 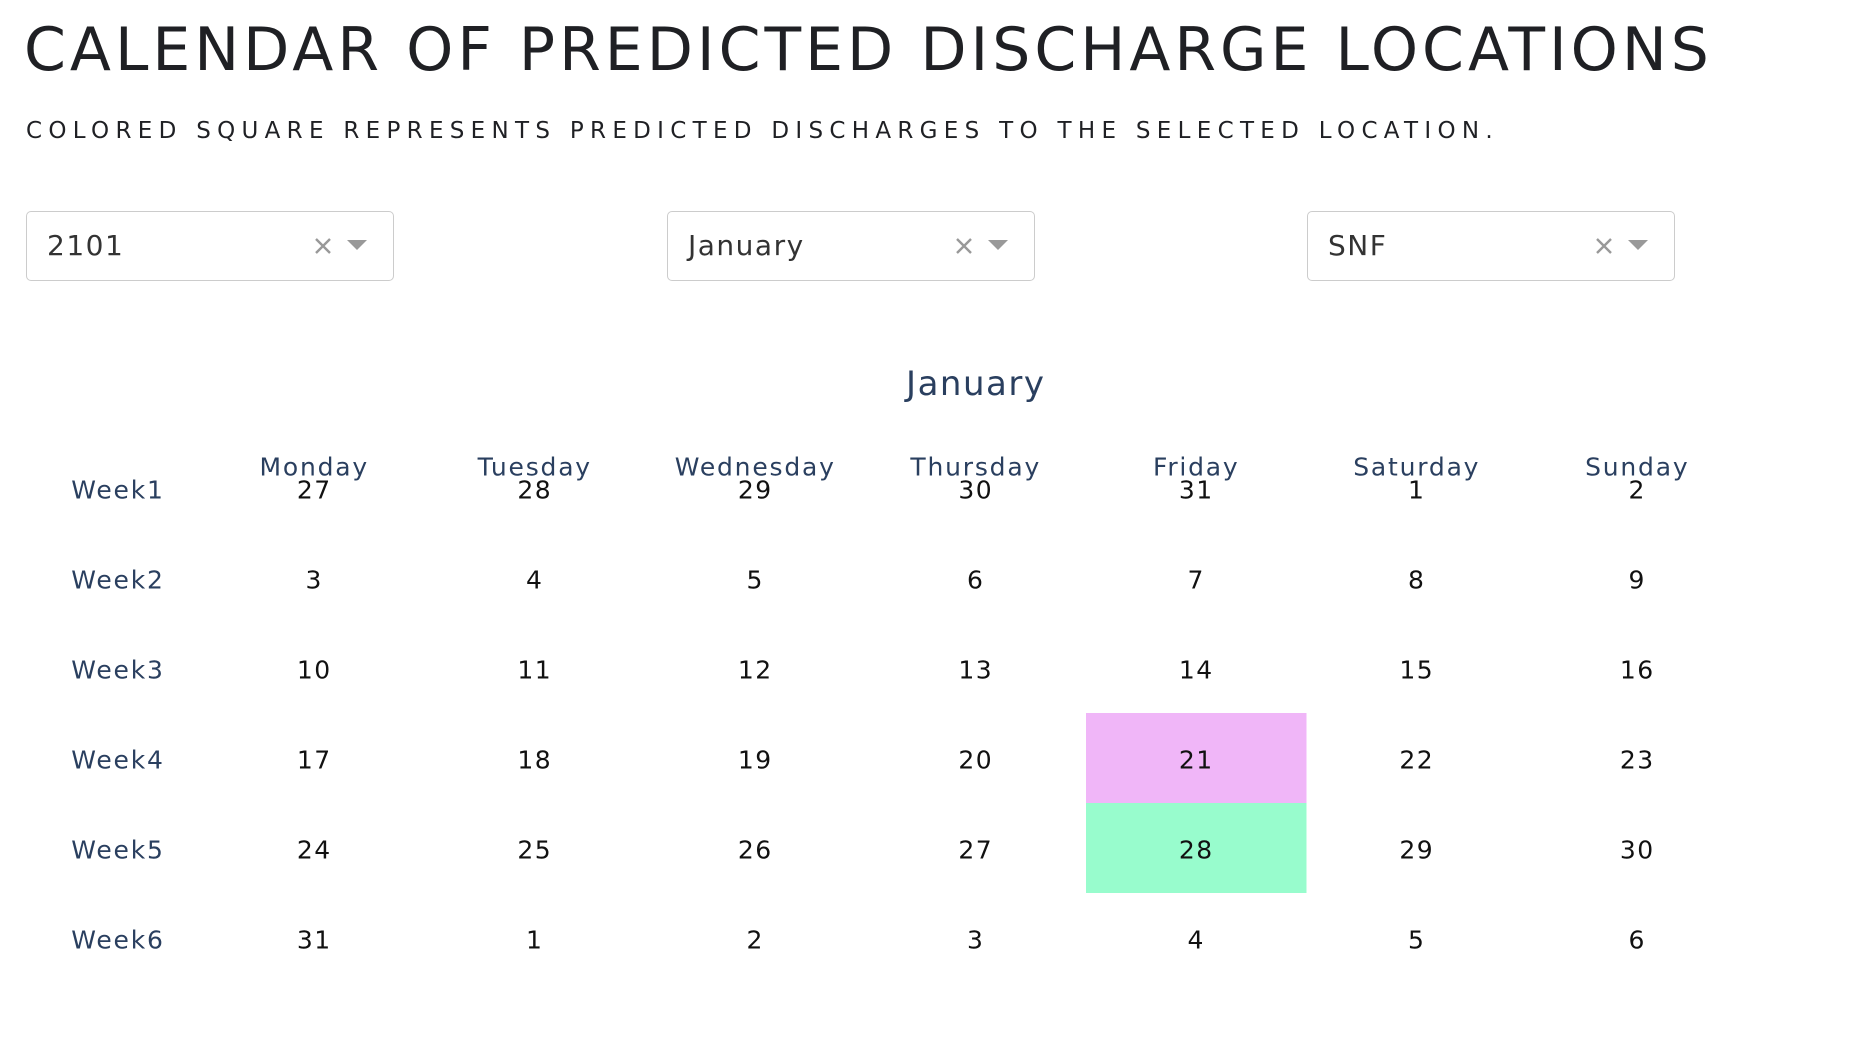 What do you see at coordinates (755, 850) in the screenshot?
I see `calendar-cell-value: 26` at bounding box center [755, 850].